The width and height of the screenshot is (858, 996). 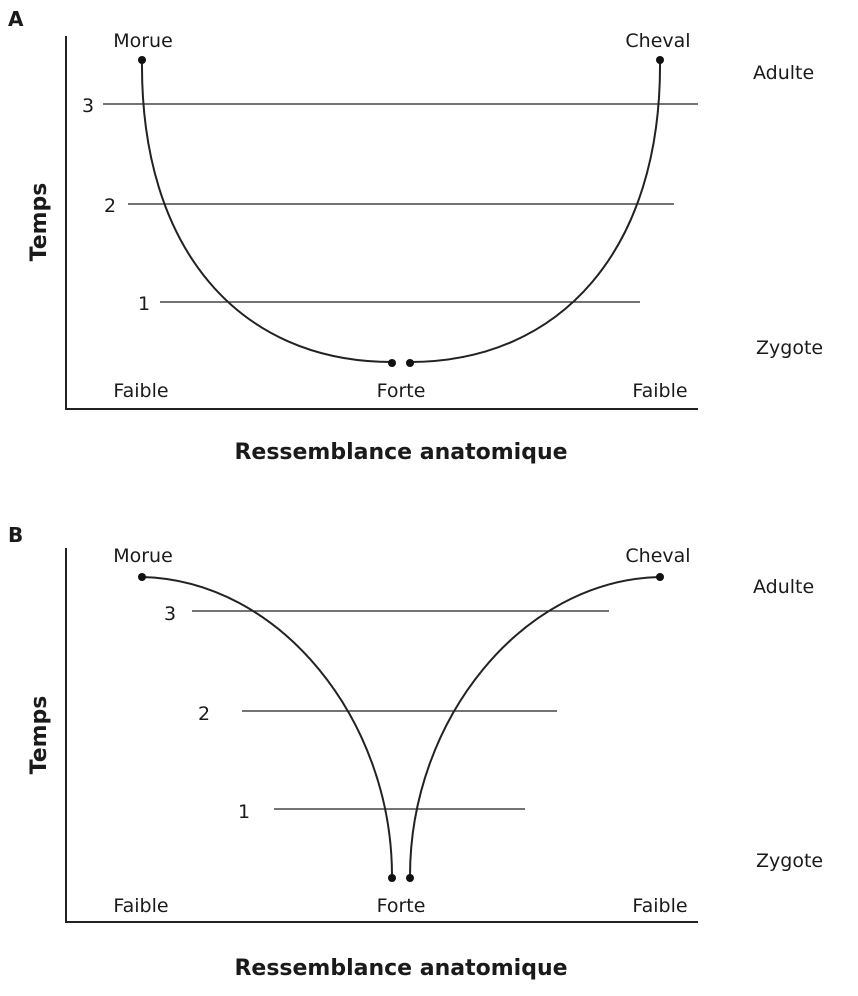 What do you see at coordinates (400, 452) in the screenshot?
I see `panel-a-x-axis-title: Ressemblance anatomique` at bounding box center [400, 452].